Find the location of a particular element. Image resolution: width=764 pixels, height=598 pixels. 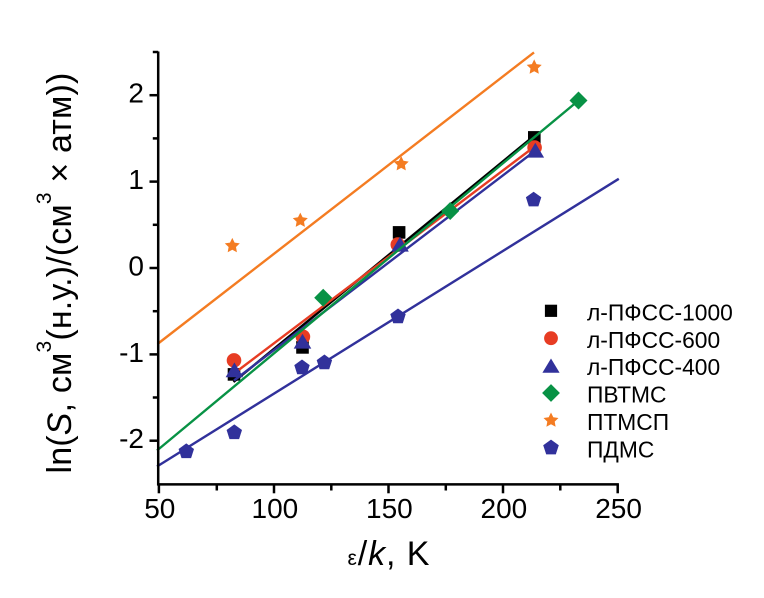

svg-text: 100 is located at coordinates (275, 508).